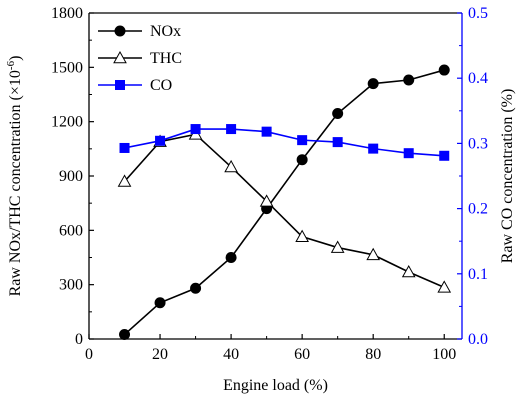 This screenshot has height=398, width=522. What do you see at coordinates (67, 13) in the screenshot?
I see `left-y-tick-label-1800: 1800` at bounding box center [67, 13].